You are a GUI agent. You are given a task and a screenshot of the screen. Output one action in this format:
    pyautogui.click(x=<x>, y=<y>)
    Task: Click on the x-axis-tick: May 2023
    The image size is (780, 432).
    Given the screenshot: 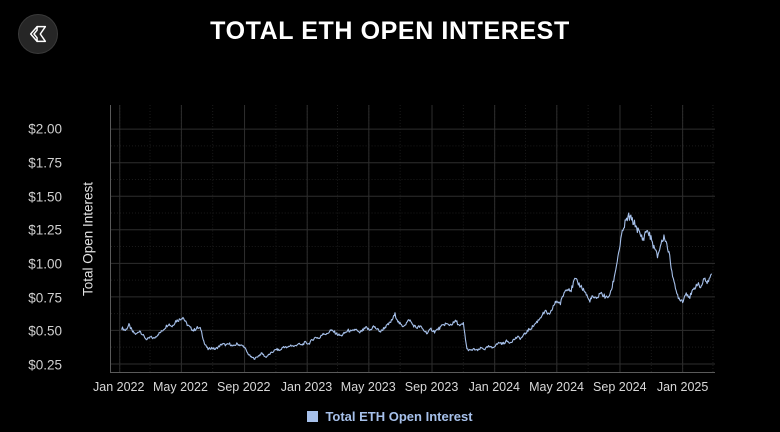 What is the action you would take?
    pyautogui.click(x=368, y=387)
    